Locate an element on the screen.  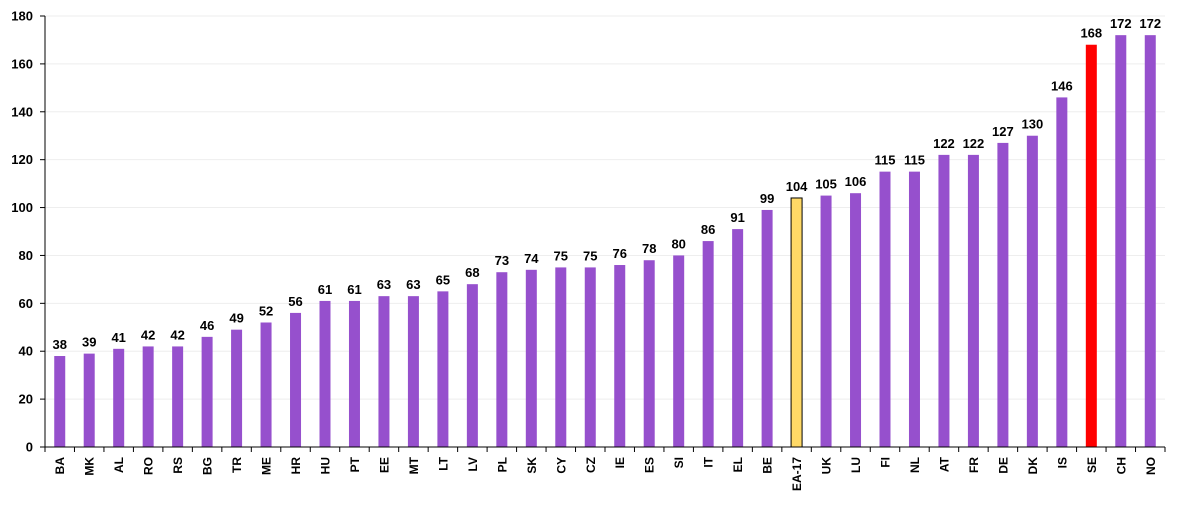
x-tick-label: LT is located at coordinates (443, 463).